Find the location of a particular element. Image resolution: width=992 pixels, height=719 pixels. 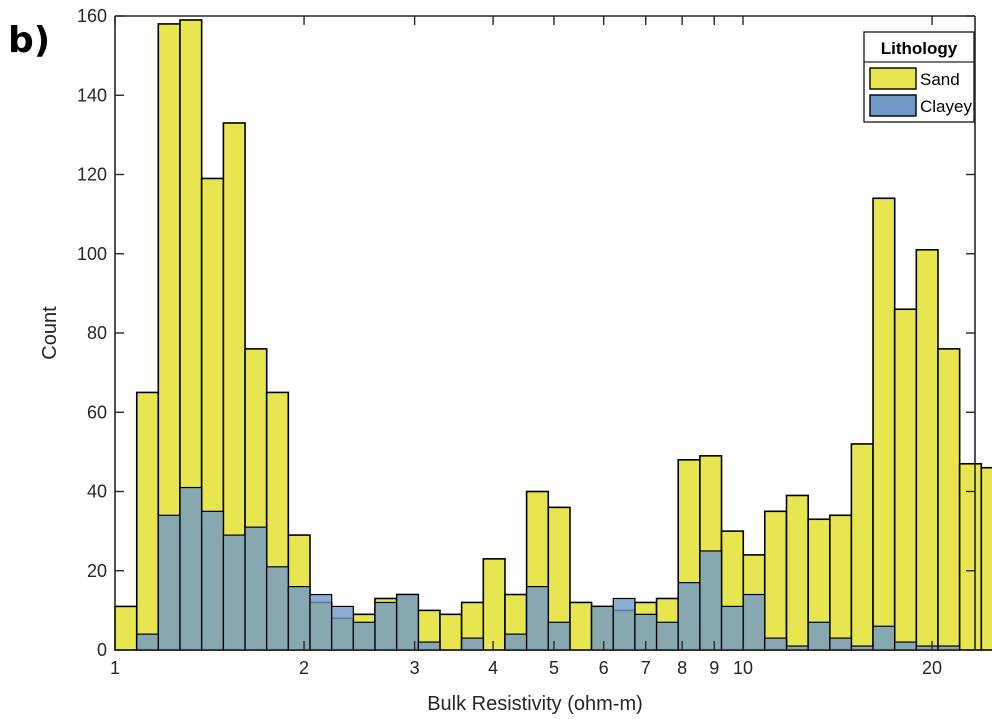

panel-label: b) is located at coordinates (29, 40).